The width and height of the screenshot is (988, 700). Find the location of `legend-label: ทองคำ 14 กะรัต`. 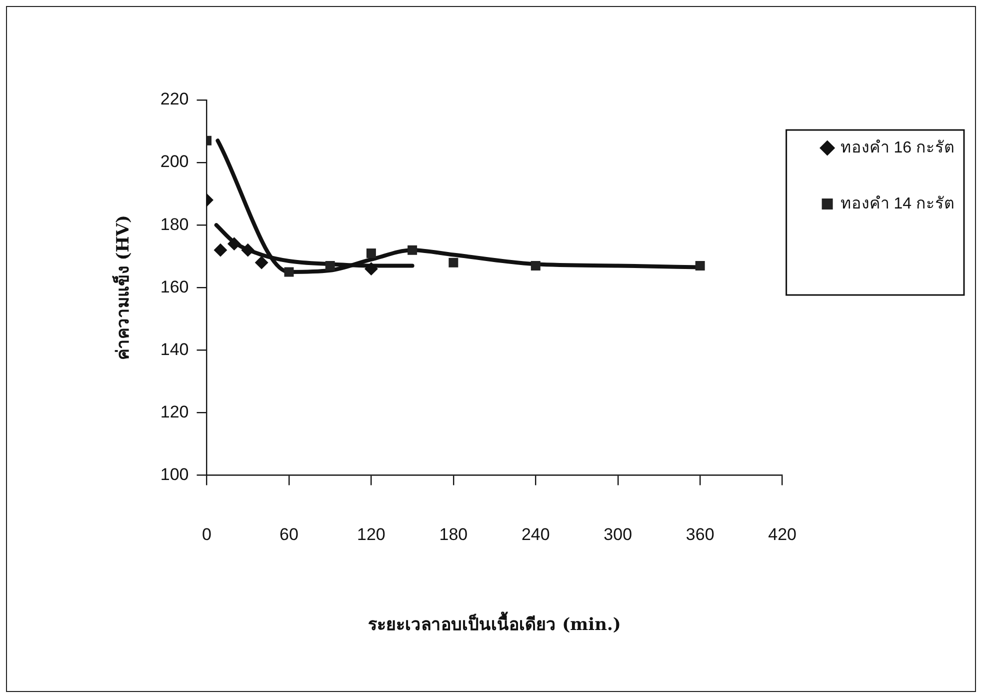

legend-label: ทองคำ 14 กะรัต is located at coordinates (897, 203).